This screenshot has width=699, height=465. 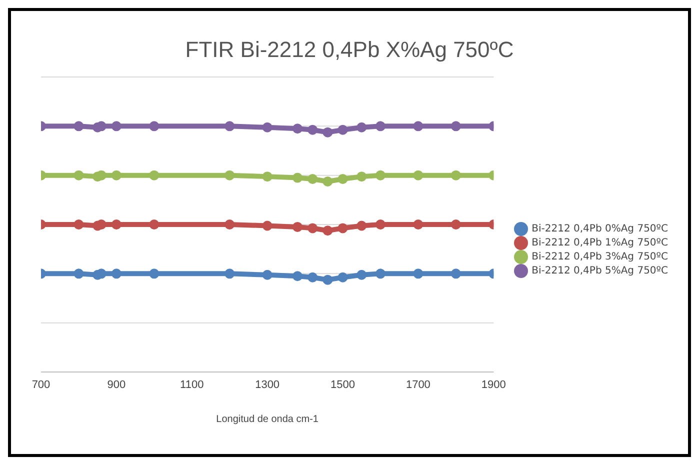 What do you see at coordinates (600, 270) in the screenshot?
I see `legend-label: Bi-2212 0,4Pb 5%Ag 750ºC` at bounding box center [600, 270].